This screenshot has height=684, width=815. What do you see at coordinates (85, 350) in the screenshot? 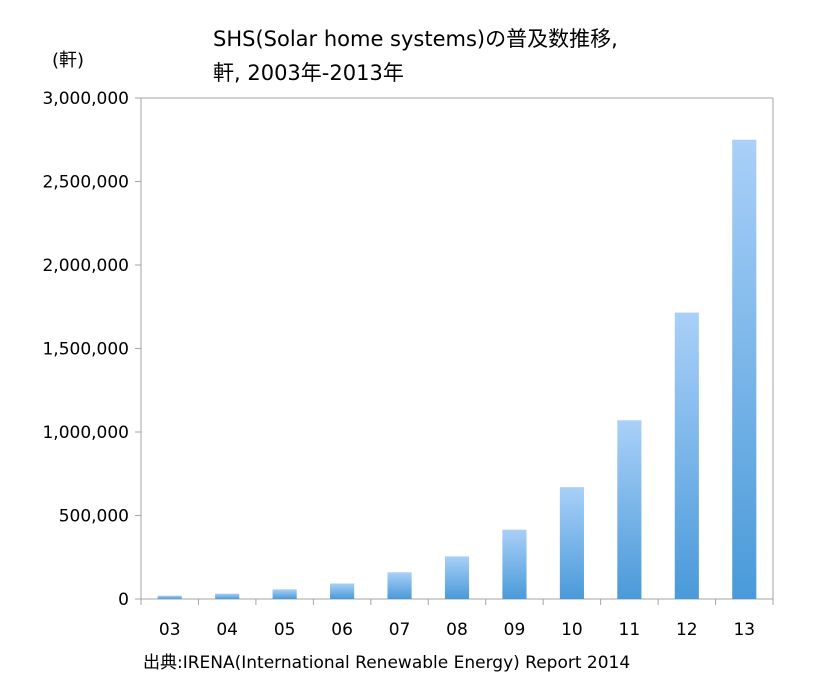
I see `y-tick-label: 1,500,000` at bounding box center [85, 350].